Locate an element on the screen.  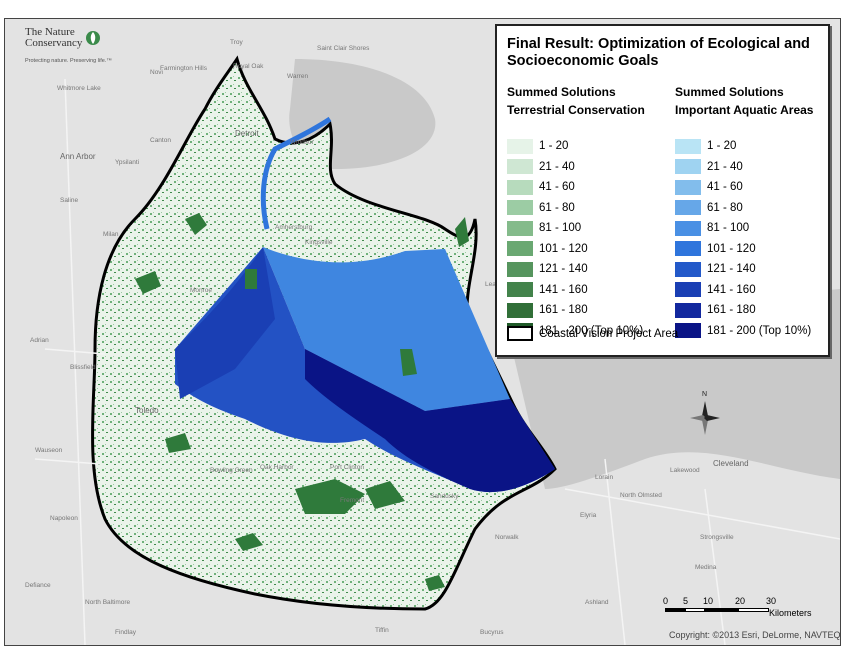
place-label: Bucyrus is located at coordinates (492, 632).